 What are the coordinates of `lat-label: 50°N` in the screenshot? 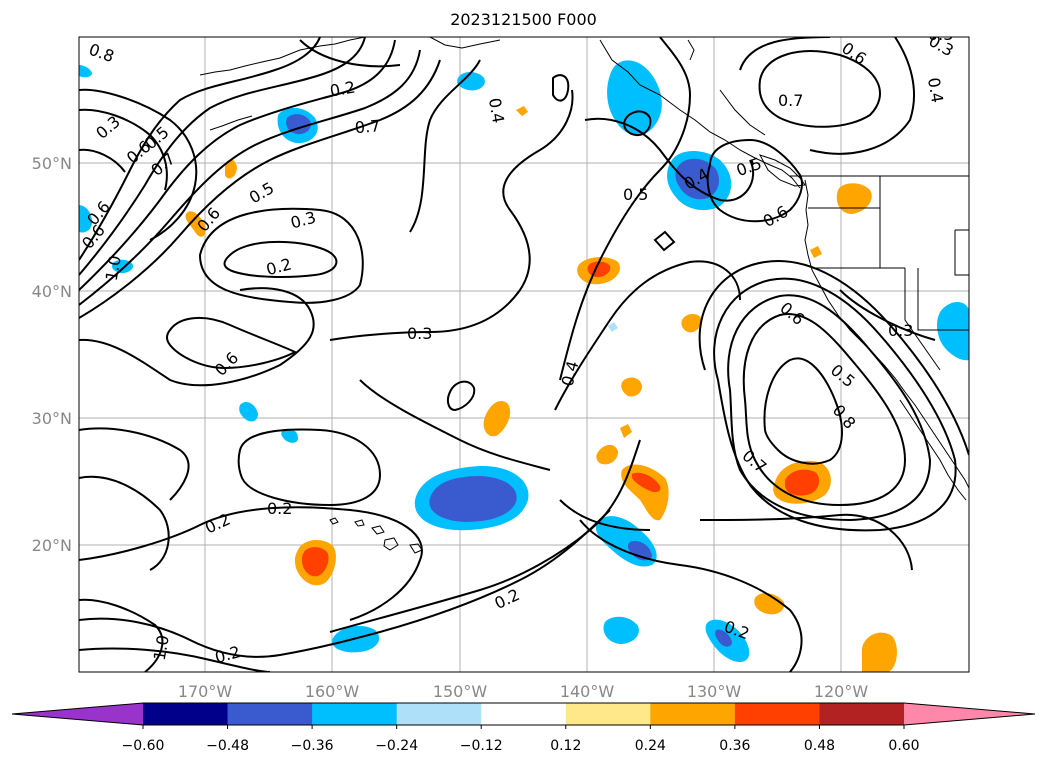 It's located at (52, 163).